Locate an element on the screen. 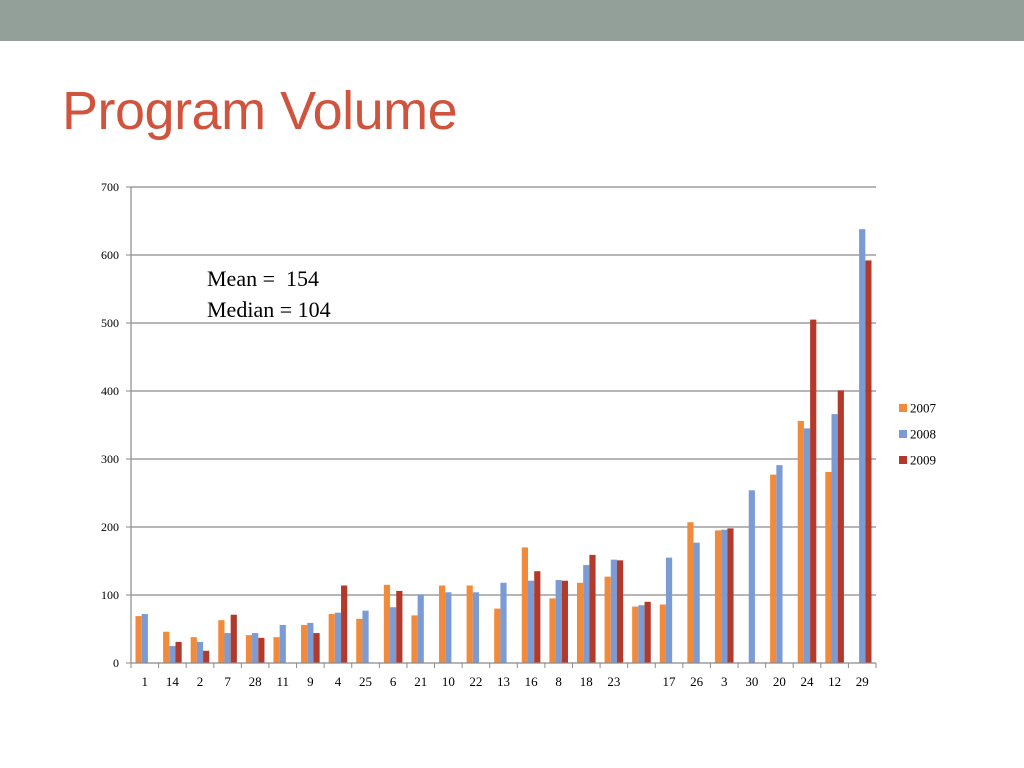 This screenshot has width=1024, height=768. x-tick-label: 9 is located at coordinates (310, 681).